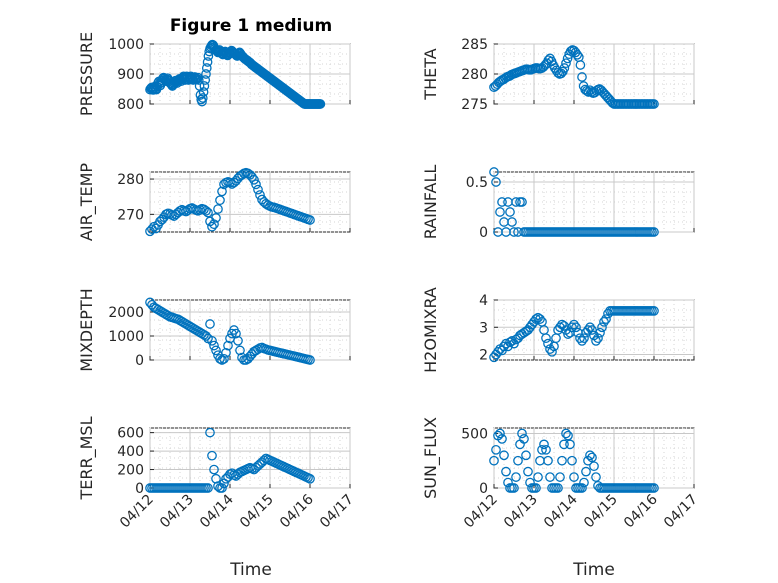 The height and width of the screenshot is (583, 778). Describe the element at coordinates (87, 458) in the screenshot. I see `y-axis-label: TERR_MSL` at that location.